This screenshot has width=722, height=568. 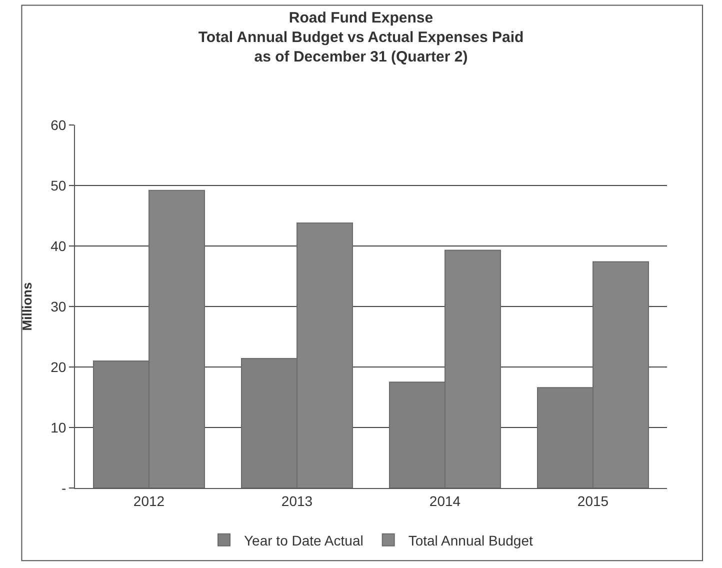 I want to click on x-tick-label: 2012, so click(x=149, y=500).